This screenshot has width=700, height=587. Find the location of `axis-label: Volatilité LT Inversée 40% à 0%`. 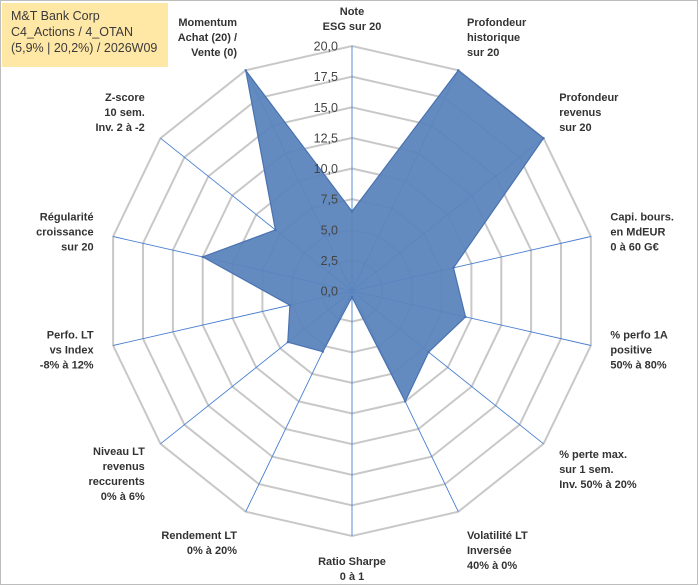

axis-label: Volatilité LT Inversée 40% à 0% is located at coordinates (497, 551).